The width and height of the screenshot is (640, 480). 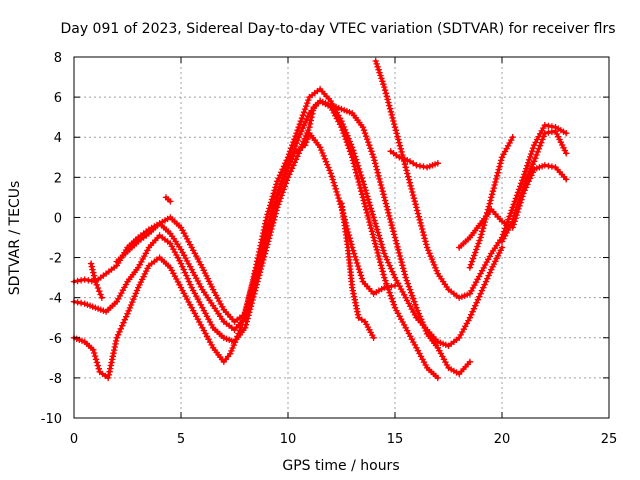 What do you see at coordinates (55, 299) in the screenshot?
I see `y-tick-label: -4` at bounding box center [55, 299].